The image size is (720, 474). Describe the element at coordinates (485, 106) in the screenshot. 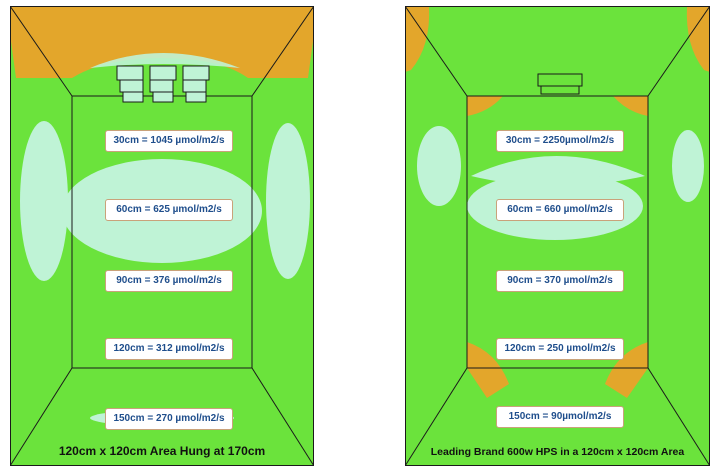

I see `orange-inner-top-left` at that location.